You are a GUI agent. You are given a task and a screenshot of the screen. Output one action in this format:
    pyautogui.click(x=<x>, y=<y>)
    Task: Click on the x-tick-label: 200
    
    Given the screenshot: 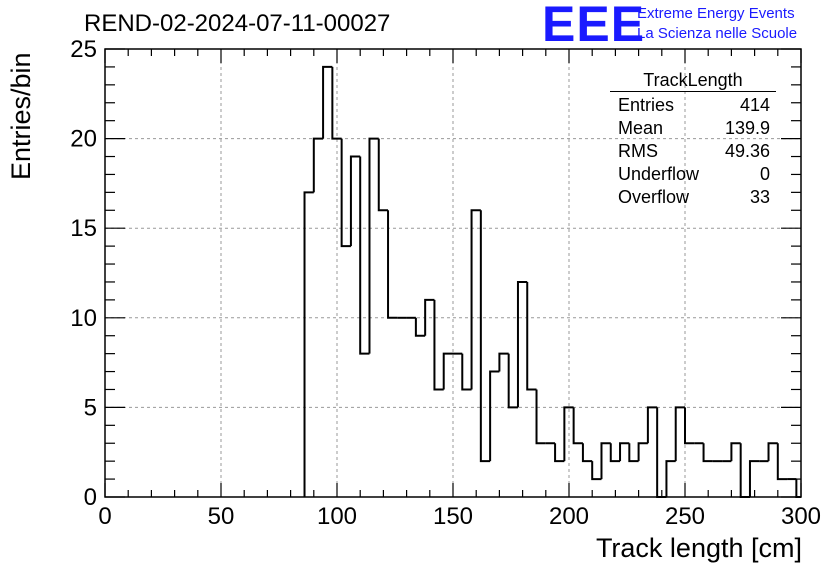 What is the action you would take?
    pyautogui.click(x=569, y=516)
    